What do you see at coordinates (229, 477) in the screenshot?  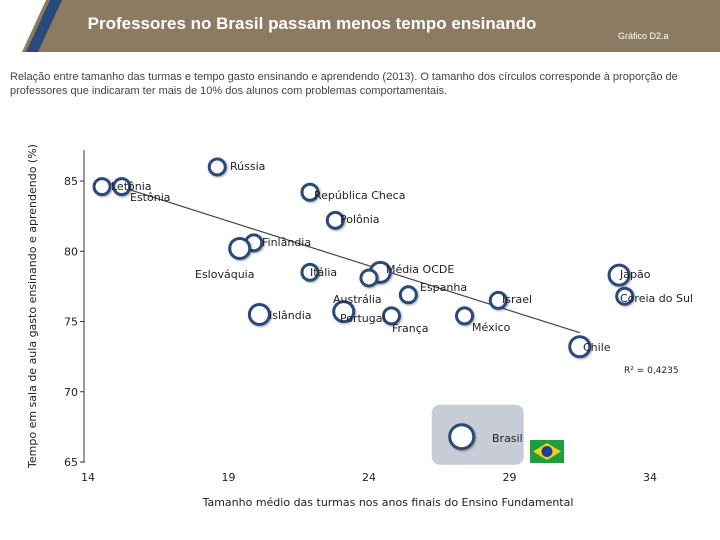 I see `x-tick-label: 19` at bounding box center [229, 477].